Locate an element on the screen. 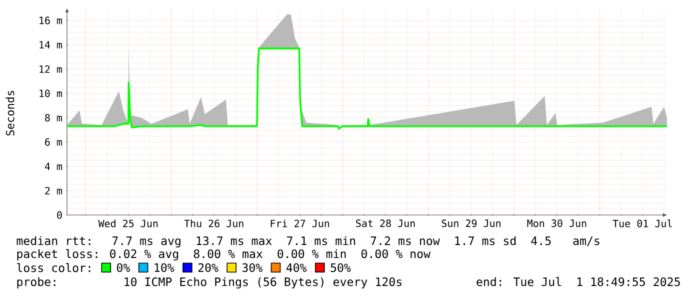 Image resolution: width=697 pixels, height=297 pixels. y-tick-label: 12 m is located at coordinates (51, 69).